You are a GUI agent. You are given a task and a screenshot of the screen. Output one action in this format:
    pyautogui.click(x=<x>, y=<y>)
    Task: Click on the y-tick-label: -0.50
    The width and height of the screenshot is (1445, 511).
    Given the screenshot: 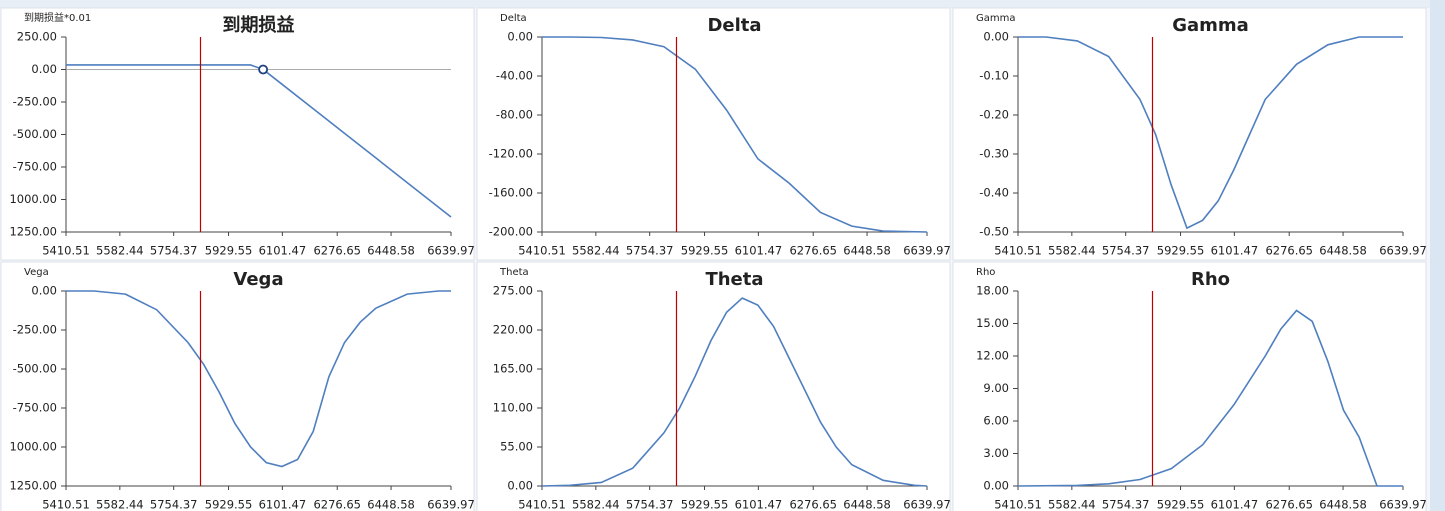 What is the action you would take?
    pyautogui.click(x=994, y=232)
    